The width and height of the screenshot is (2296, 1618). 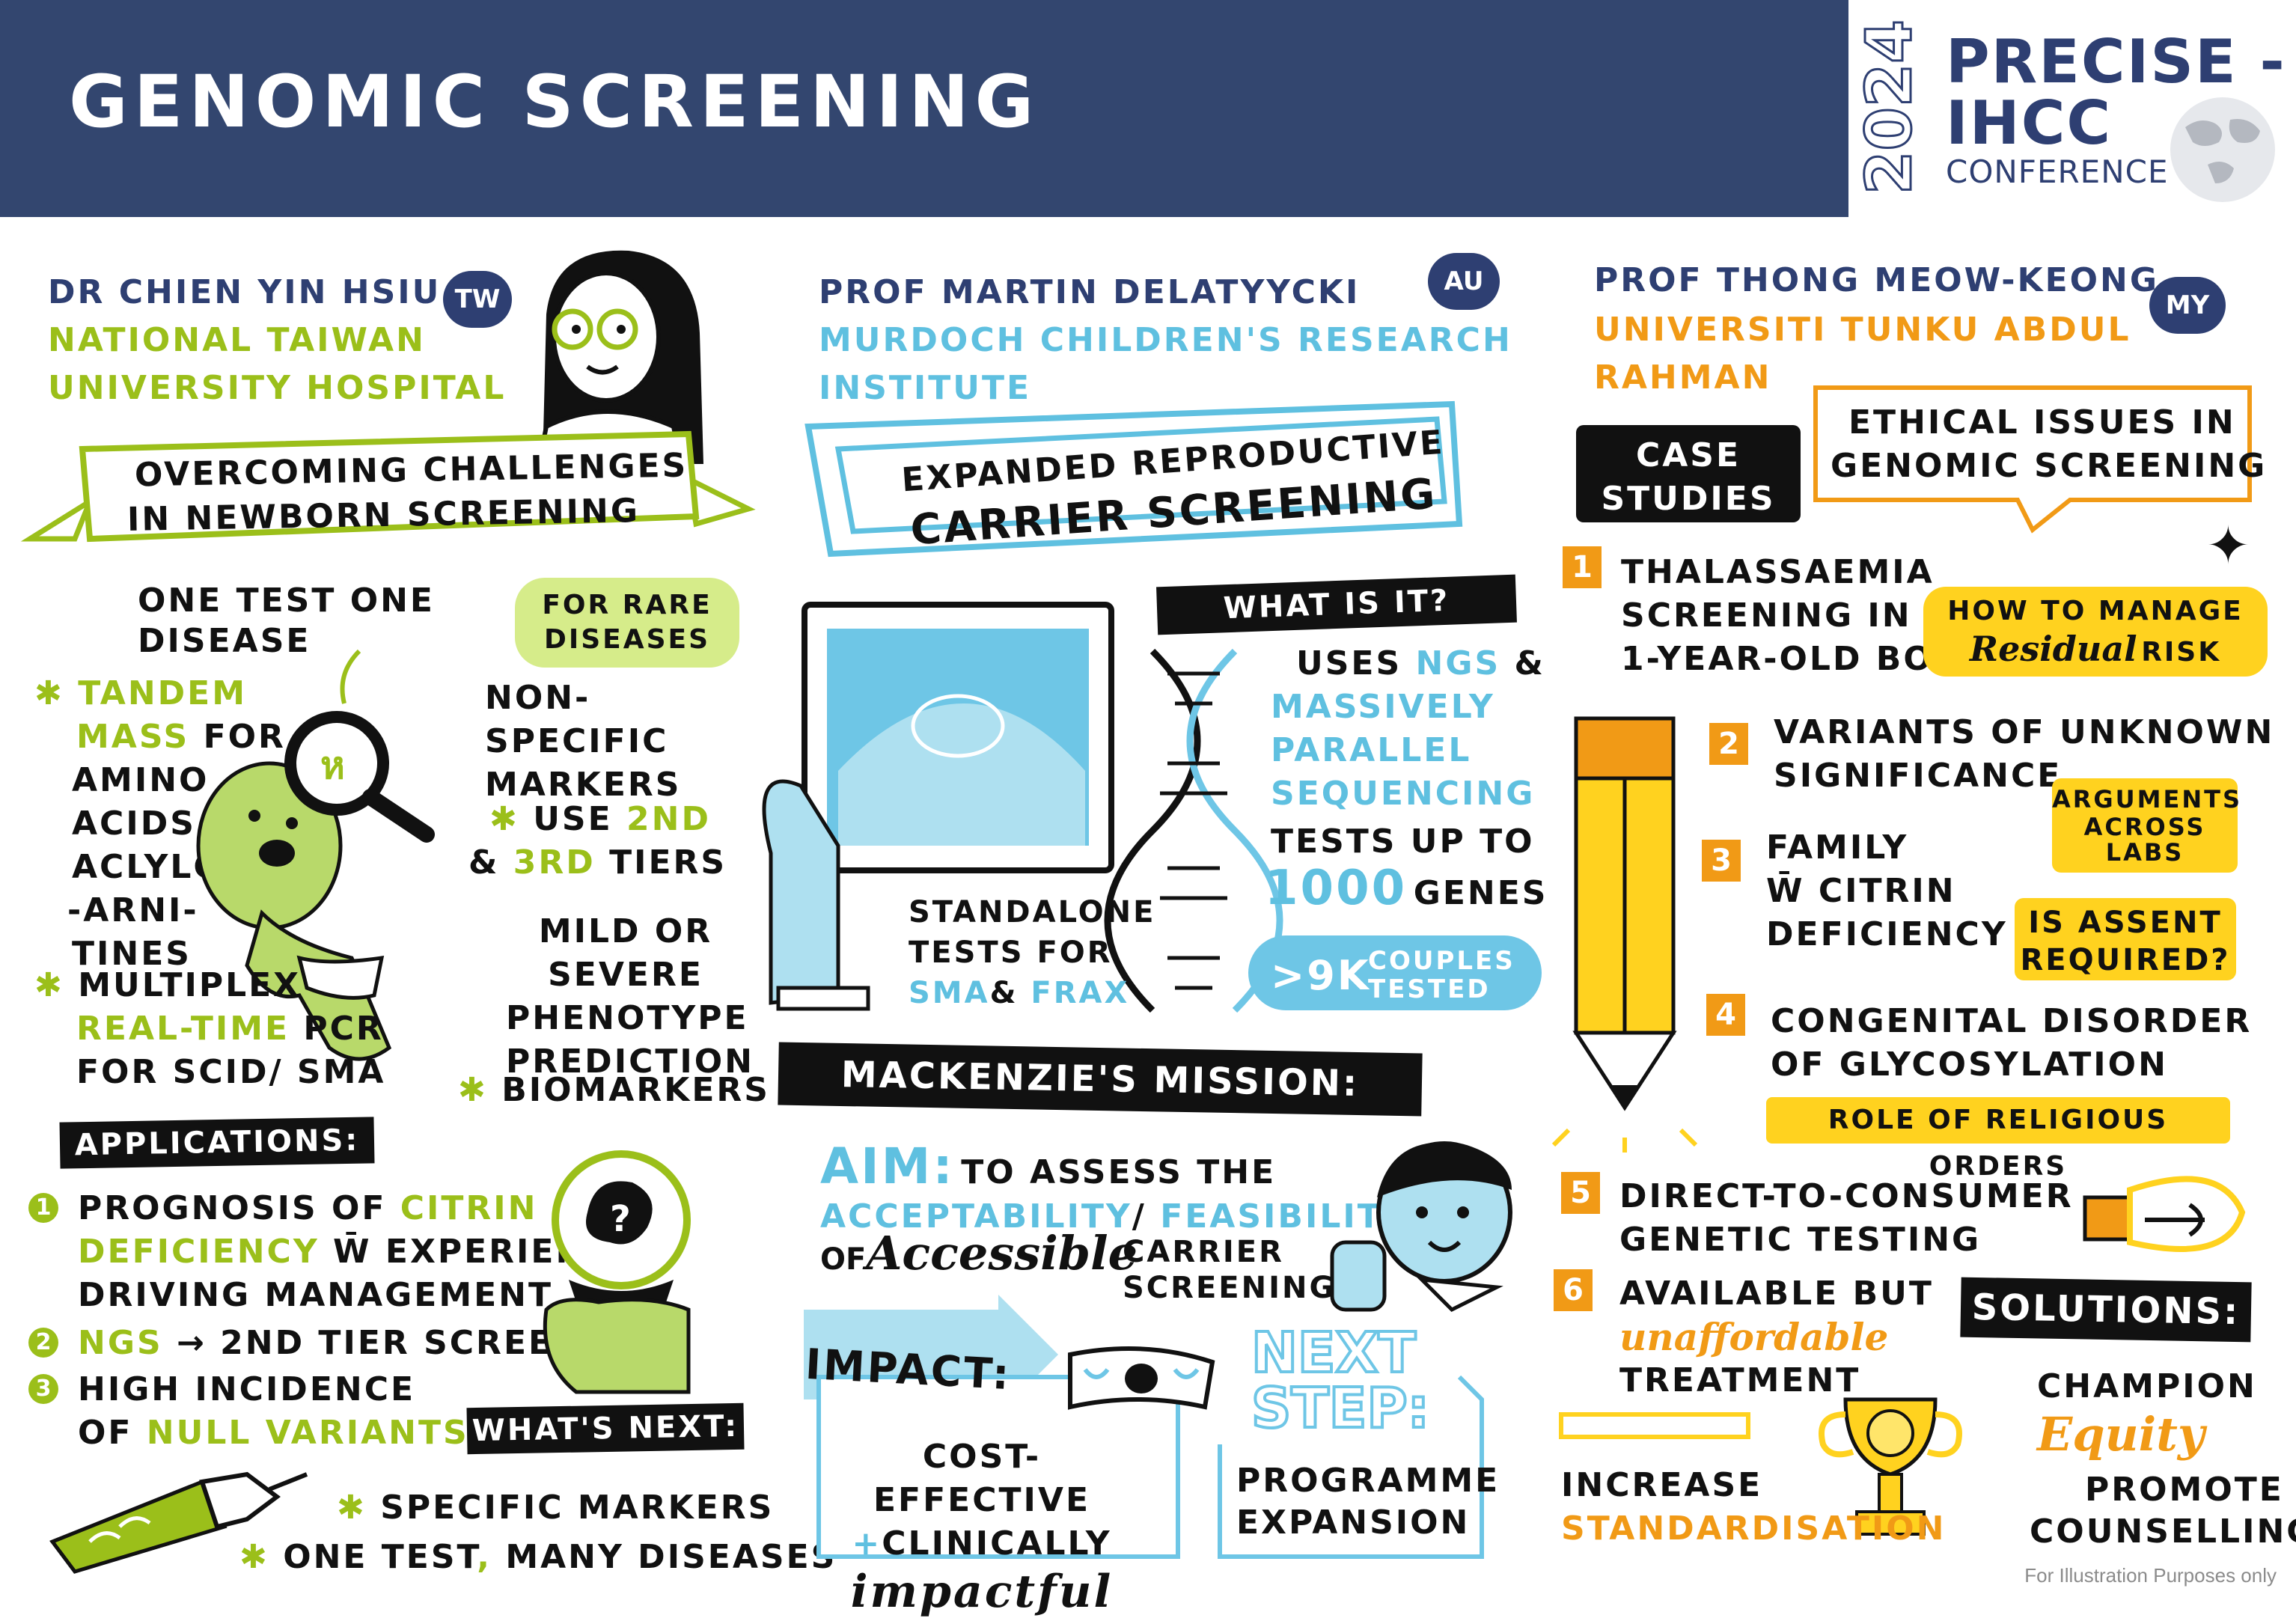 I want to click on standalone-a: STANDALONE, so click(x=1032, y=912).